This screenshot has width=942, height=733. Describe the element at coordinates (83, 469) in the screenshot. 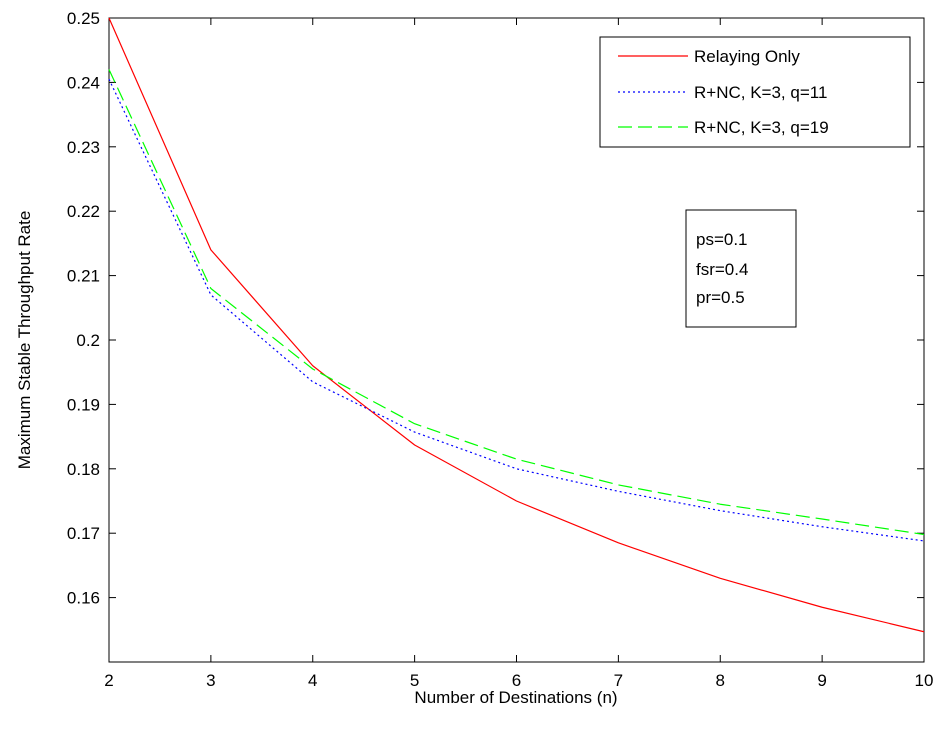

I see `y-tick-label: 0.18` at that location.